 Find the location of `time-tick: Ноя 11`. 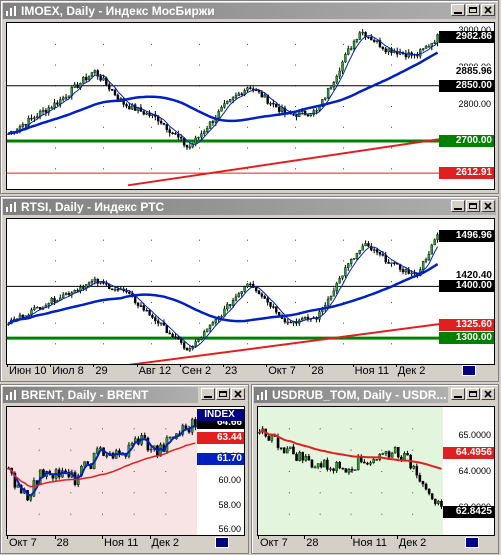

time-tick: Ноя 11 is located at coordinates (372, 371).